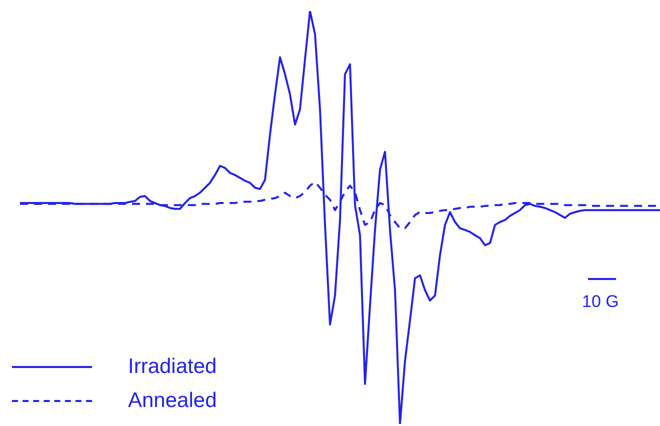 The image size is (660, 426). Describe the element at coordinates (172, 401) in the screenshot. I see `legend-label: Annealed` at that location.